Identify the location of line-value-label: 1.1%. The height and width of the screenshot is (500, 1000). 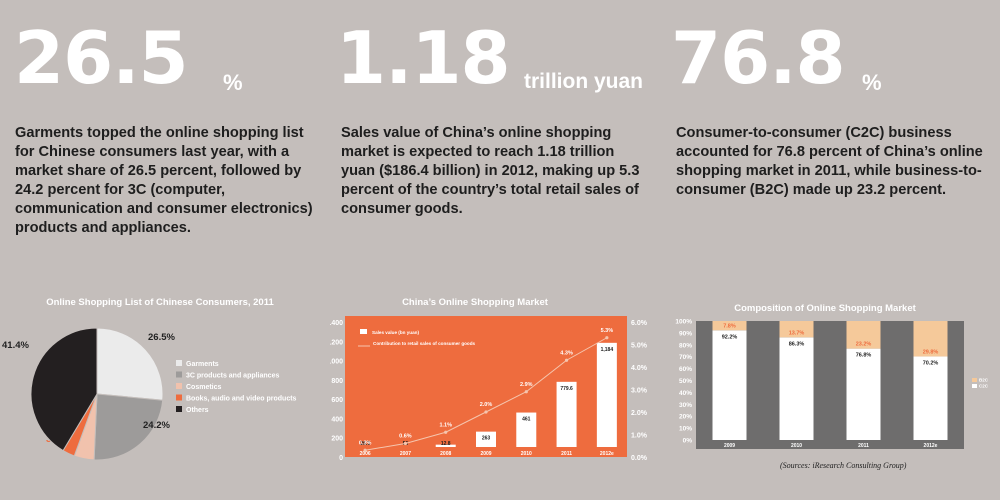
(445, 425).